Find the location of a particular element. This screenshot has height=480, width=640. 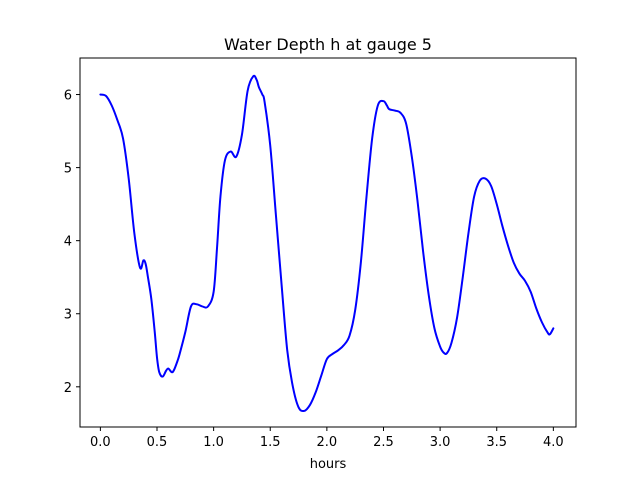

x-tick-label: 1.0 is located at coordinates (213, 442).